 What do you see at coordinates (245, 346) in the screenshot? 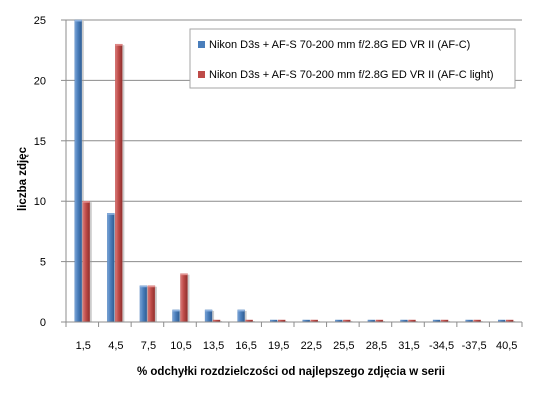
I see `x-tick-label: 16,5` at bounding box center [245, 346].